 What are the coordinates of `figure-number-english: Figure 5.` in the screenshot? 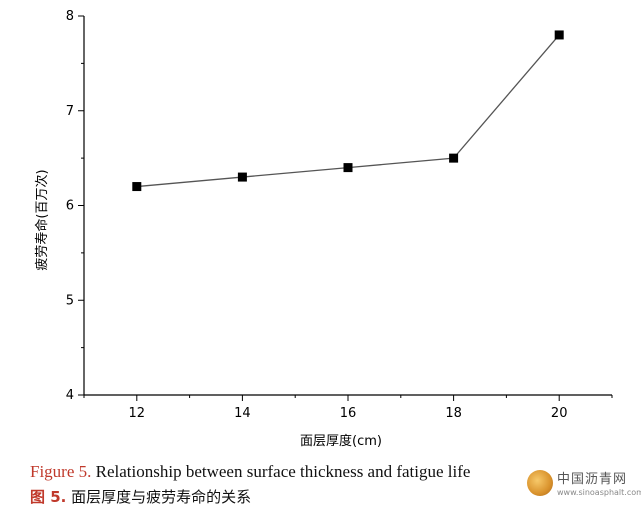 It's located at (61, 471).